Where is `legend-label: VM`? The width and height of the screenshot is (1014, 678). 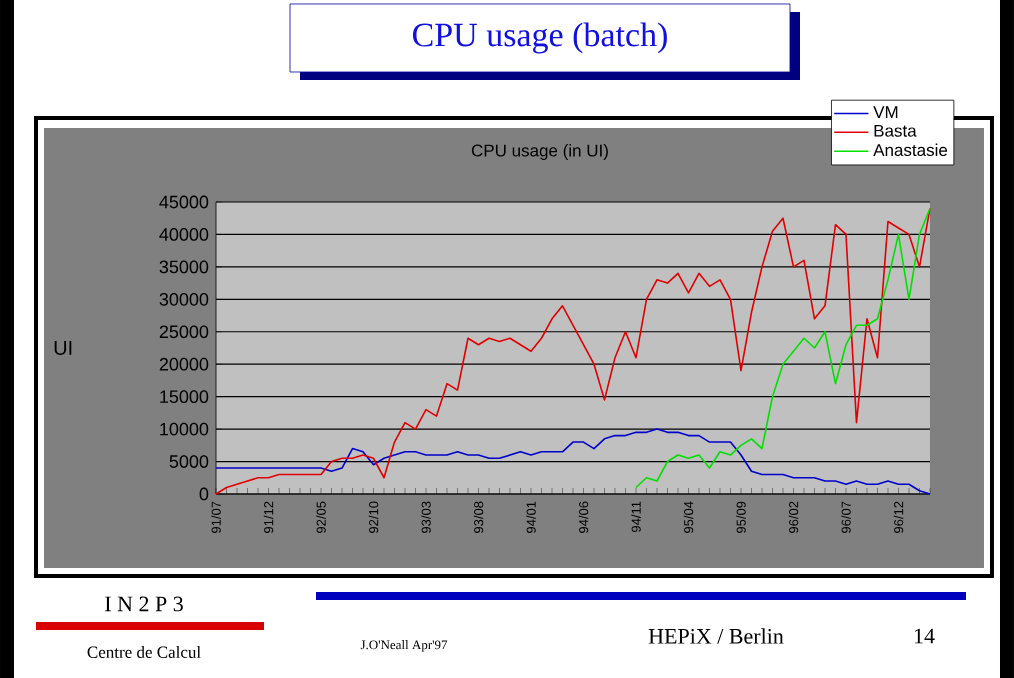 legend-label: VM is located at coordinates (885, 112).